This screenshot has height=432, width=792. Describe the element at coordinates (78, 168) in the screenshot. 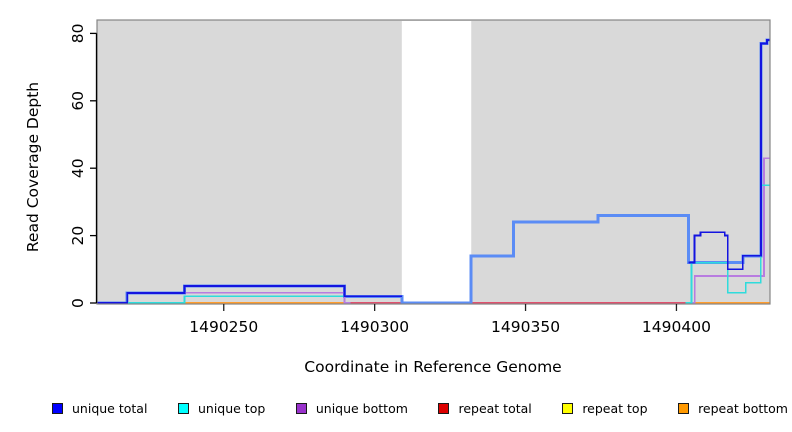

I see `y-tick-label: 40` at that location.